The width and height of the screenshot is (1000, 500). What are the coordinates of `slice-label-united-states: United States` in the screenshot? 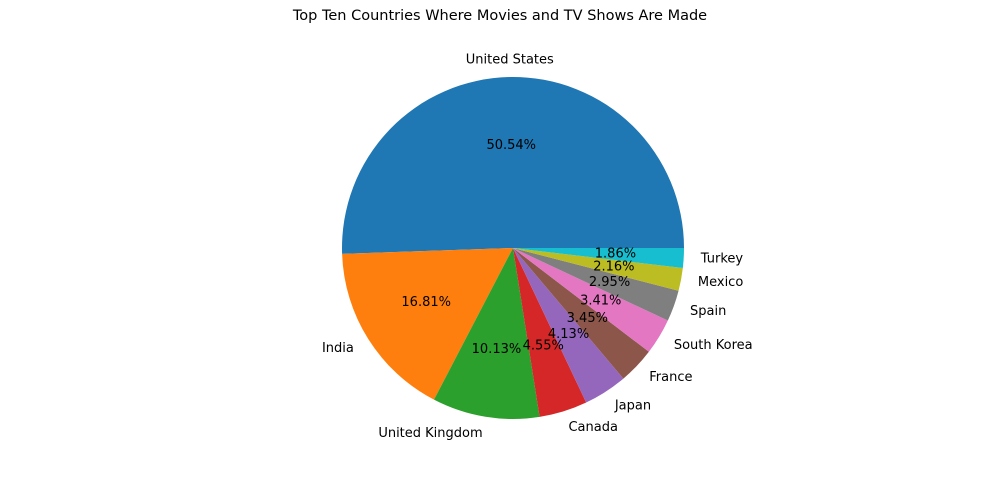 It's located at (510, 59).